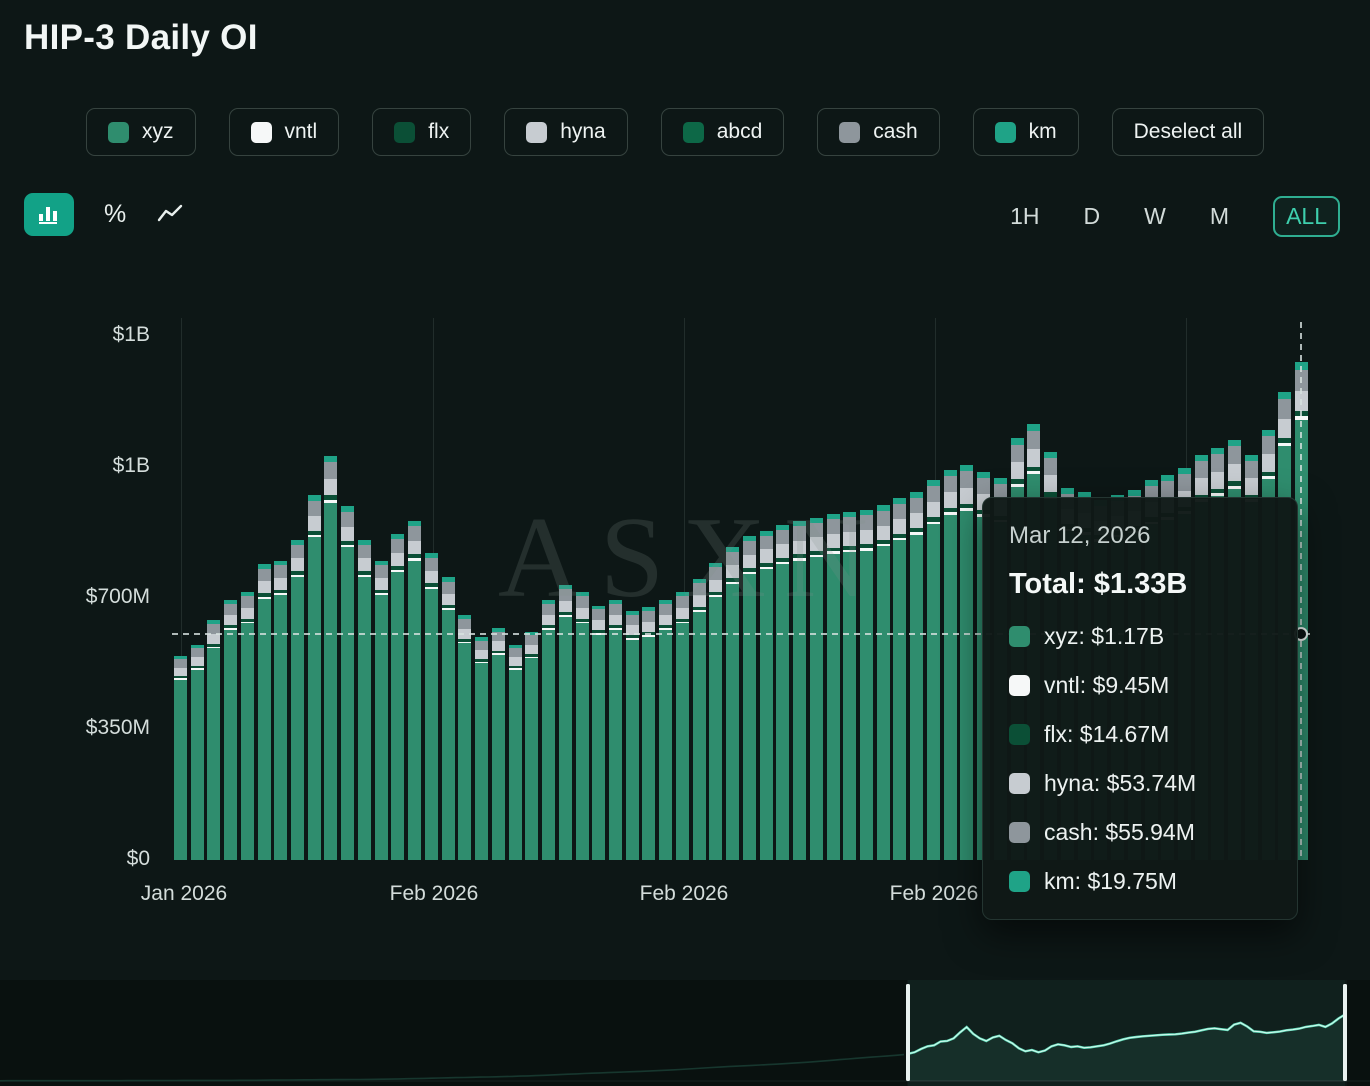 The height and width of the screenshot is (1086, 1370). Describe the element at coordinates (1345, 1032) in the screenshot. I see `navigator-handle-right` at that location.